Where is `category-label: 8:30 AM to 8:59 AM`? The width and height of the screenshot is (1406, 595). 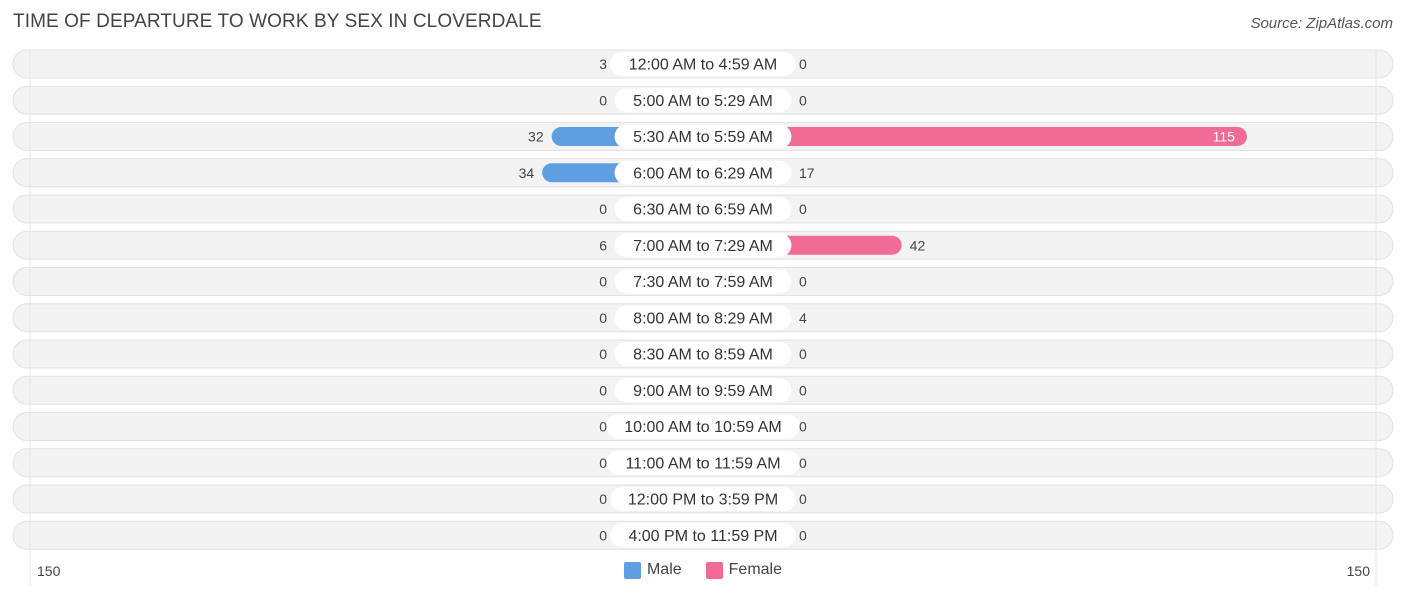
category-label: 8:30 AM to 8:59 AM is located at coordinates (703, 355).